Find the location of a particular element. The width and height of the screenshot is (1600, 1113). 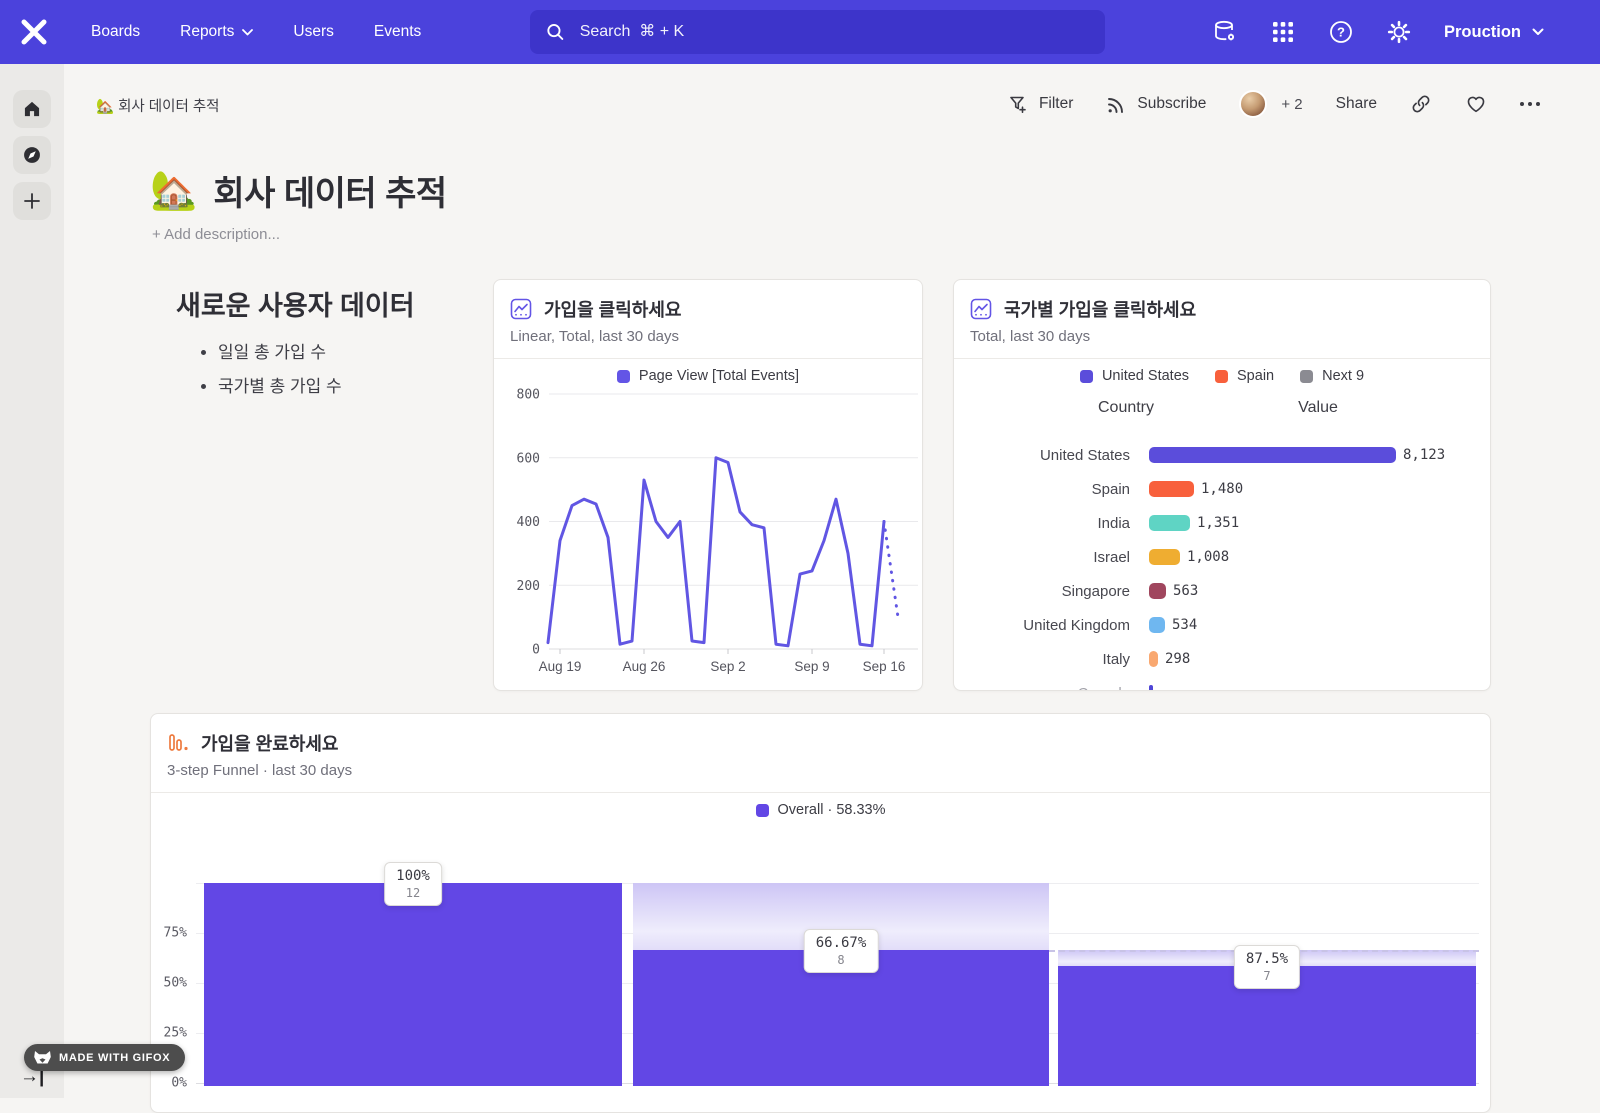

legend-label: United States is located at coordinates (1145, 376).